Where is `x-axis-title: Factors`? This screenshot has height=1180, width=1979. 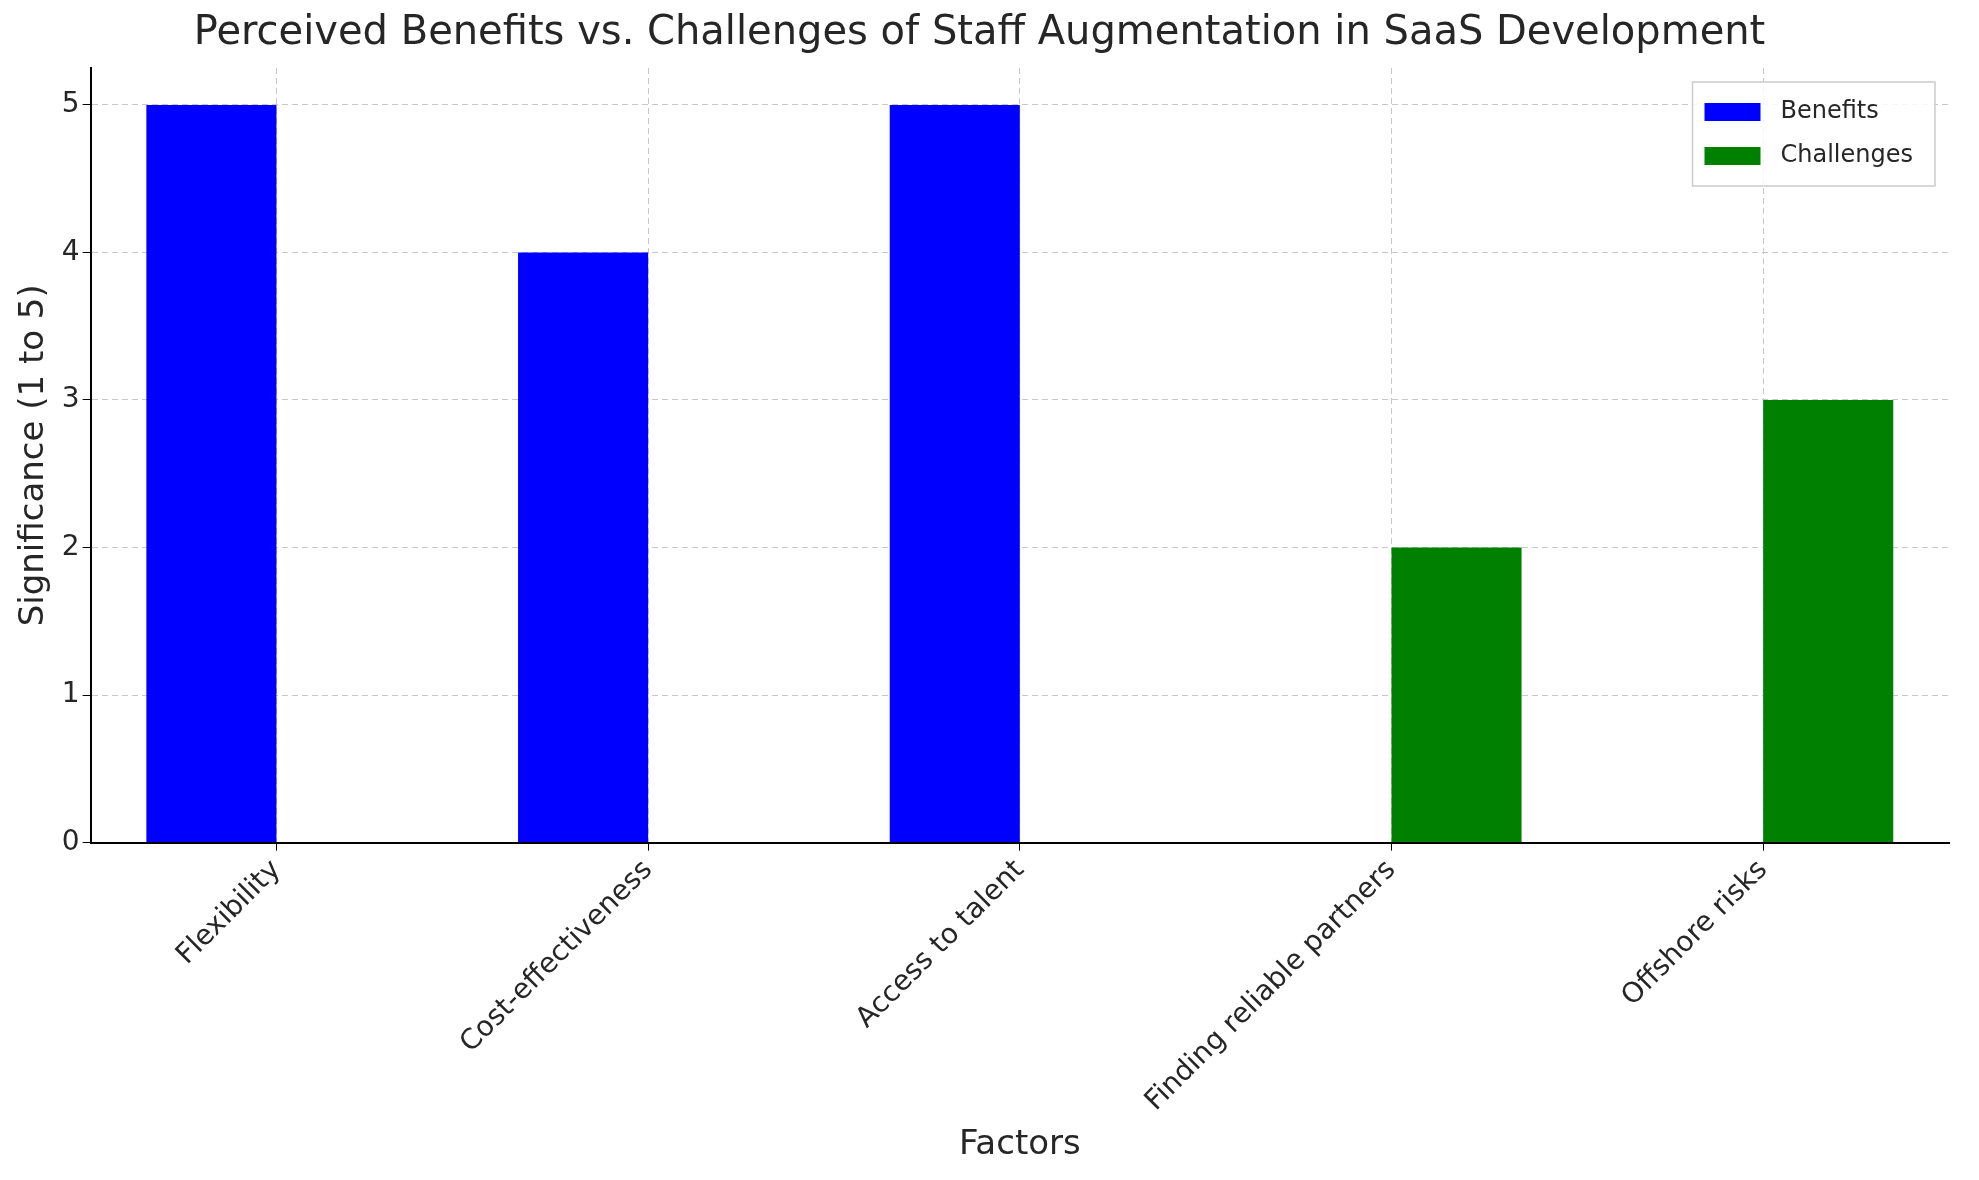 x-axis-title: Factors is located at coordinates (1019, 1142).